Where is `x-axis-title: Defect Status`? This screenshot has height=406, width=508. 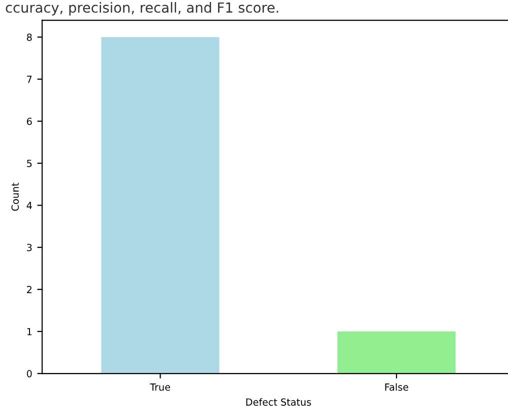
x-axis-title: Defect Status is located at coordinates (278, 402).